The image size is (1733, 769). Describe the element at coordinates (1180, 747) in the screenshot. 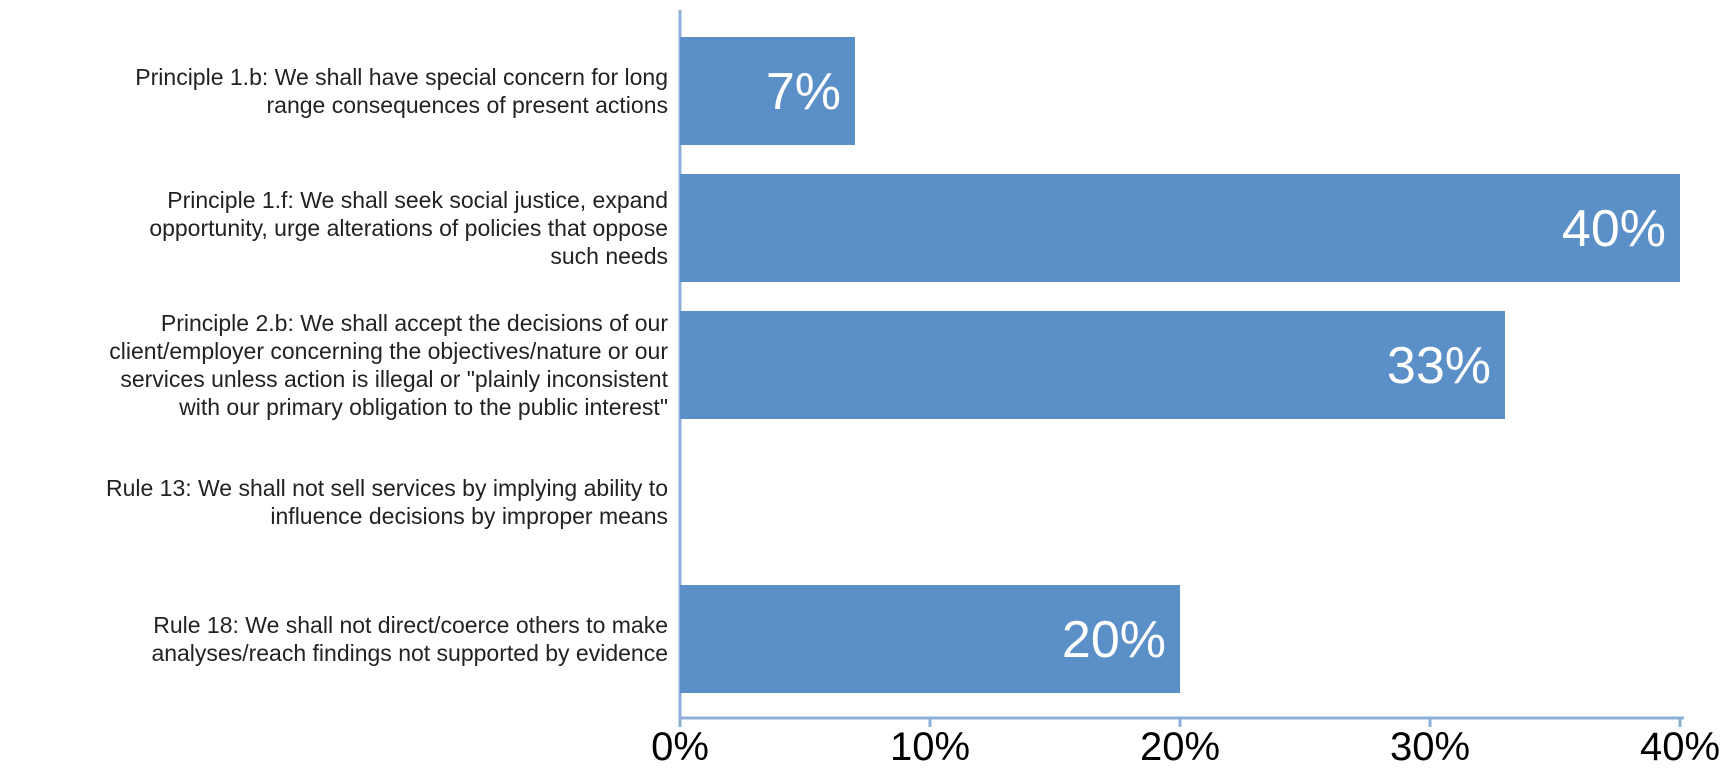

I see `x-tick-label: 20%` at that location.